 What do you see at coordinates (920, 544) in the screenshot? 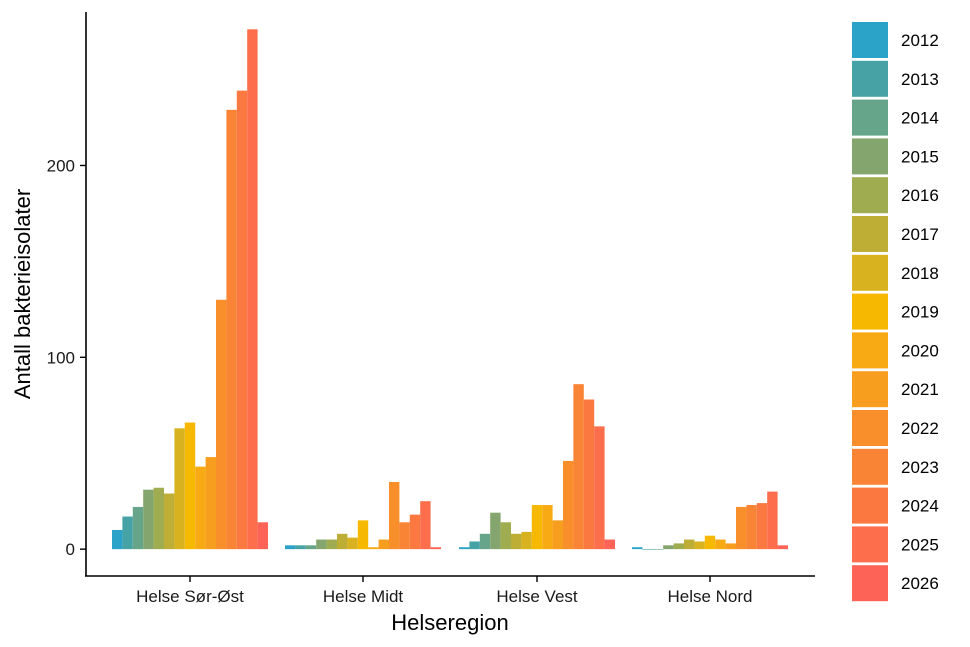
I see `legend-label: 2025` at bounding box center [920, 544].